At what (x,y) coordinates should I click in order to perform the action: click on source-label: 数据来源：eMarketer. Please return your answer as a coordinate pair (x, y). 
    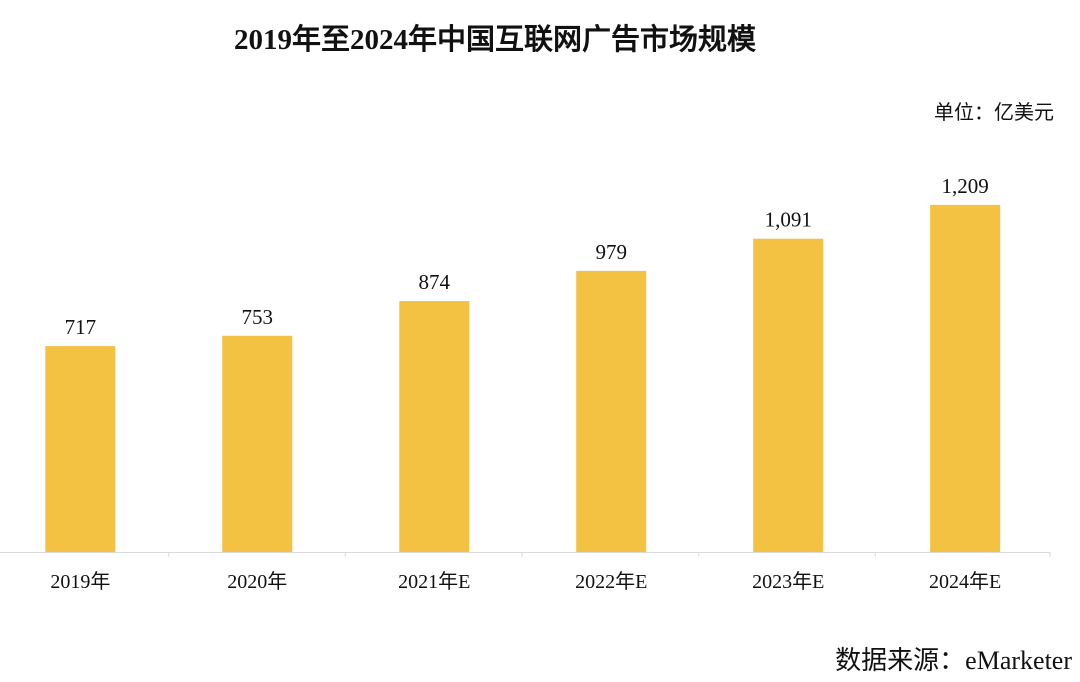
    Looking at the image, I should click on (953, 660).